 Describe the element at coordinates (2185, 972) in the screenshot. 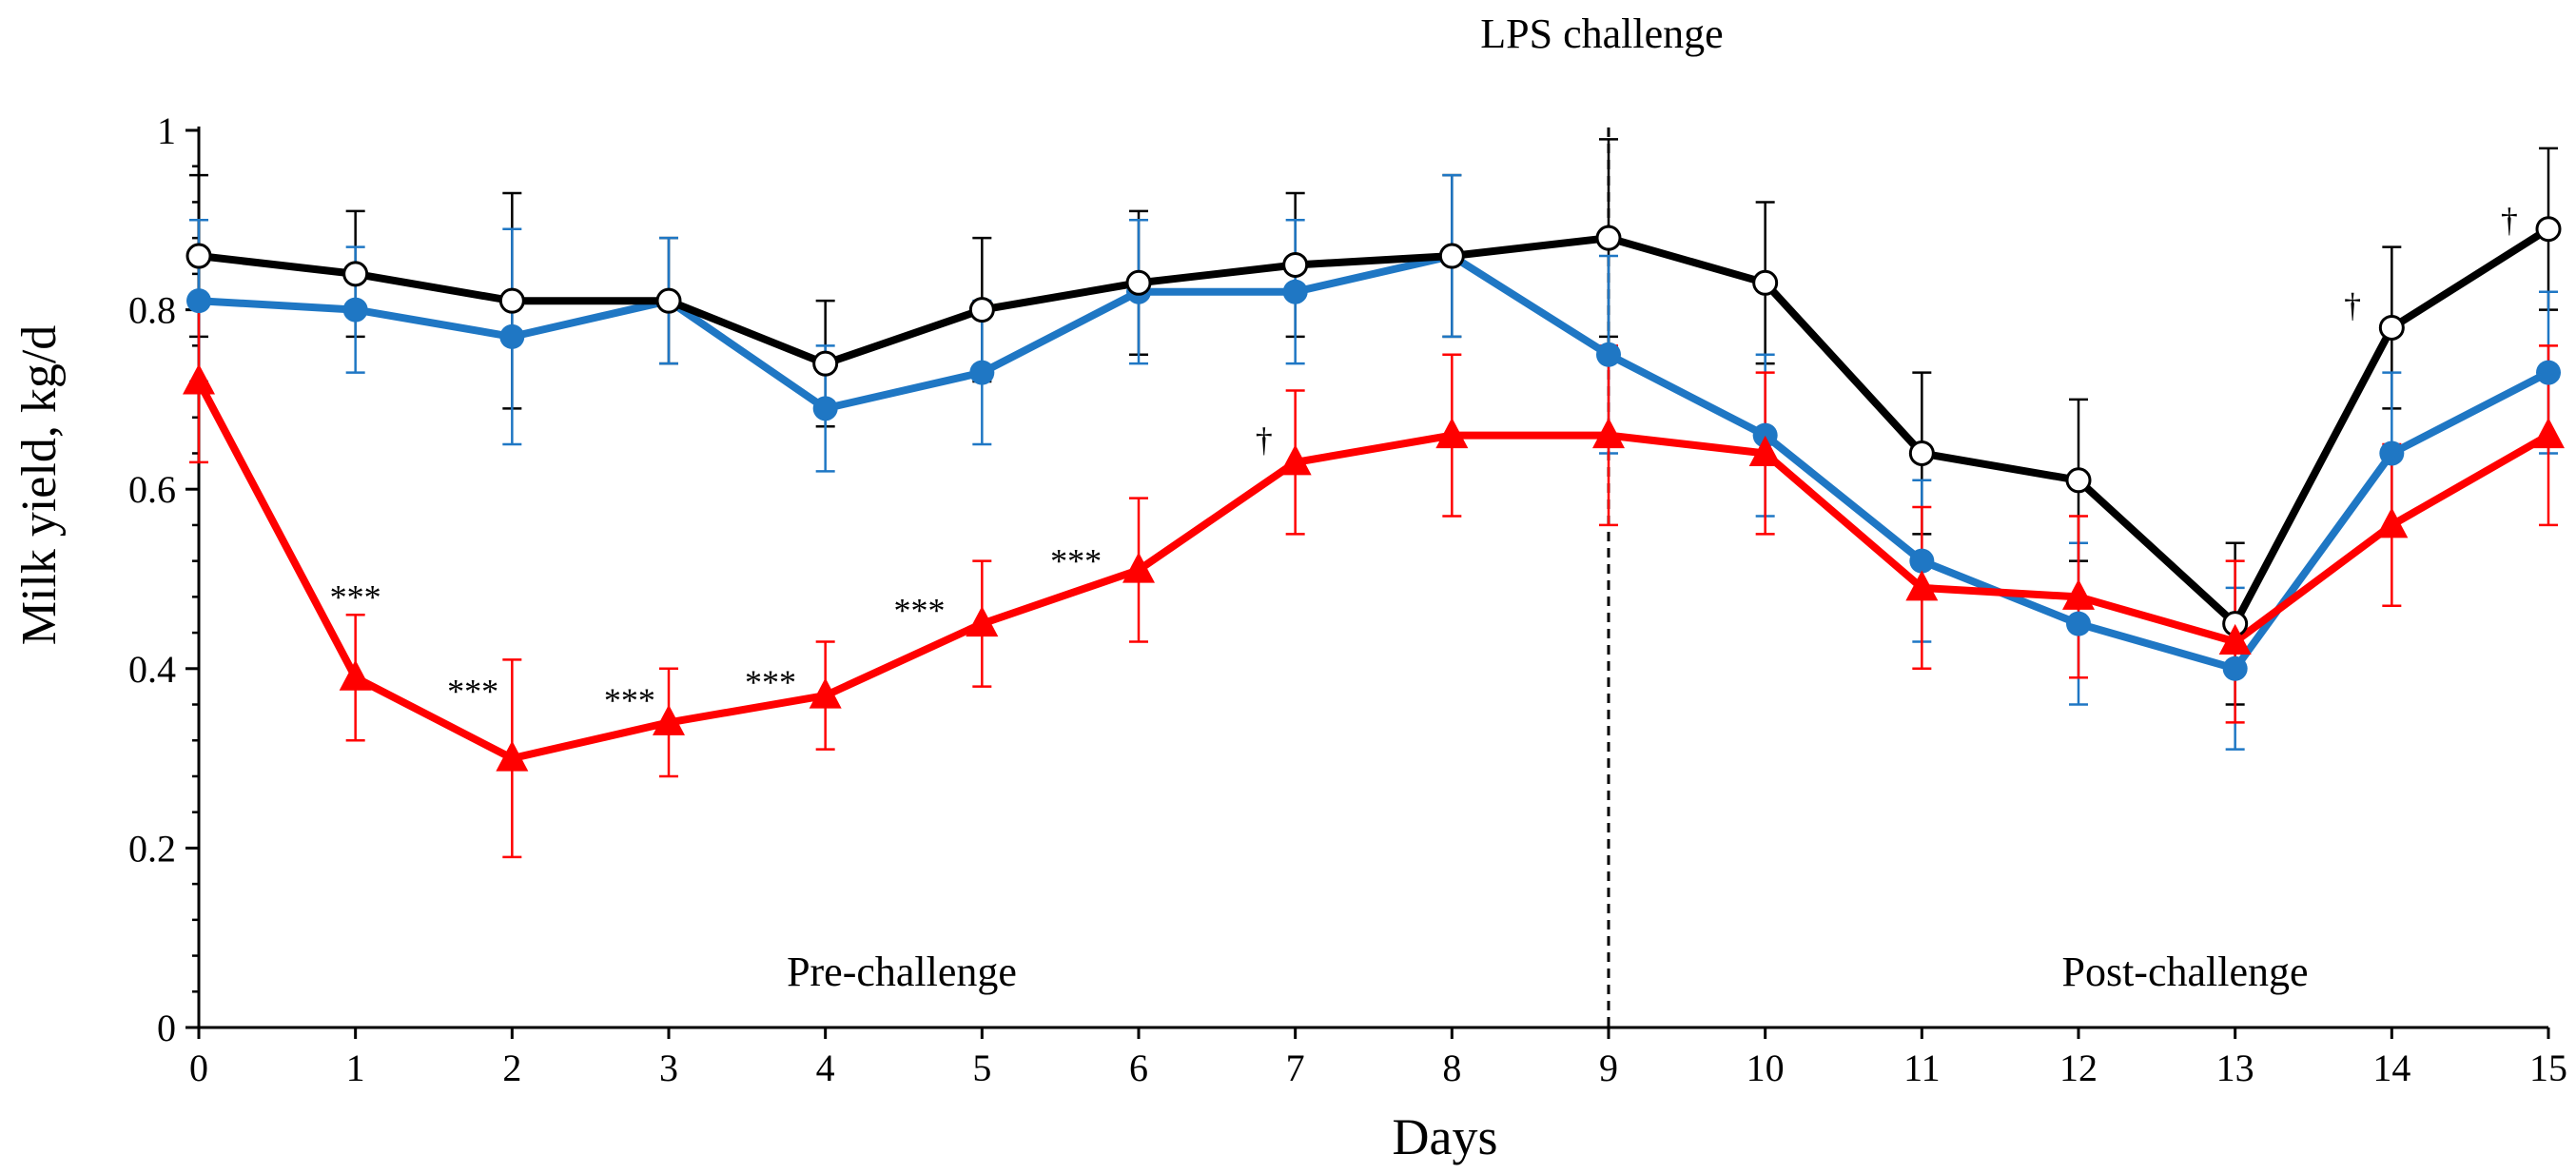

I see `post-challenge-label: Post-challenge` at that location.